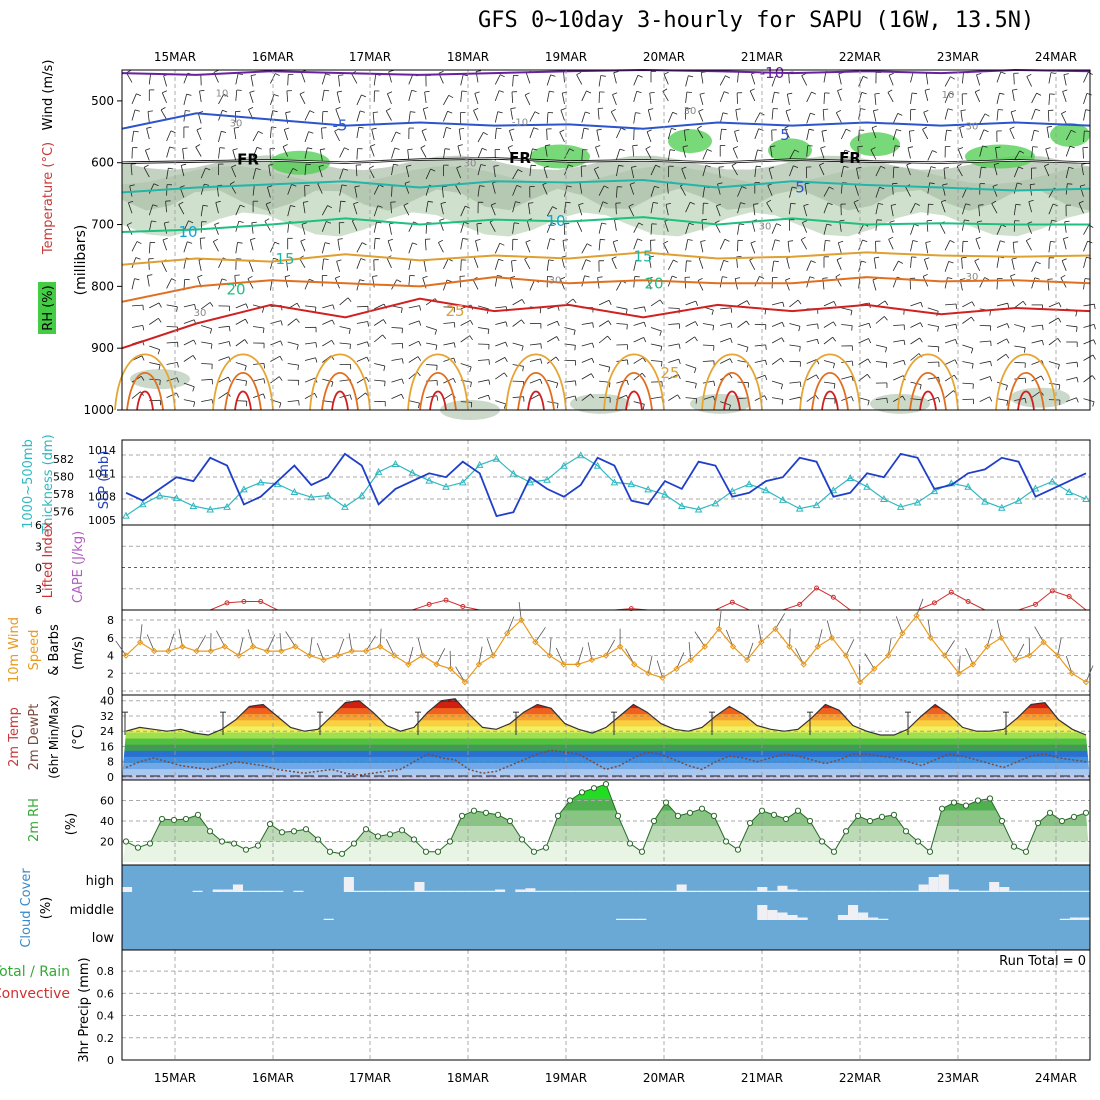 This screenshot has height=1100, width=1100. What do you see at coordinates (669, 373) in the screenshot?
I see `contour-label: 25` at bounding box center [669, 373].